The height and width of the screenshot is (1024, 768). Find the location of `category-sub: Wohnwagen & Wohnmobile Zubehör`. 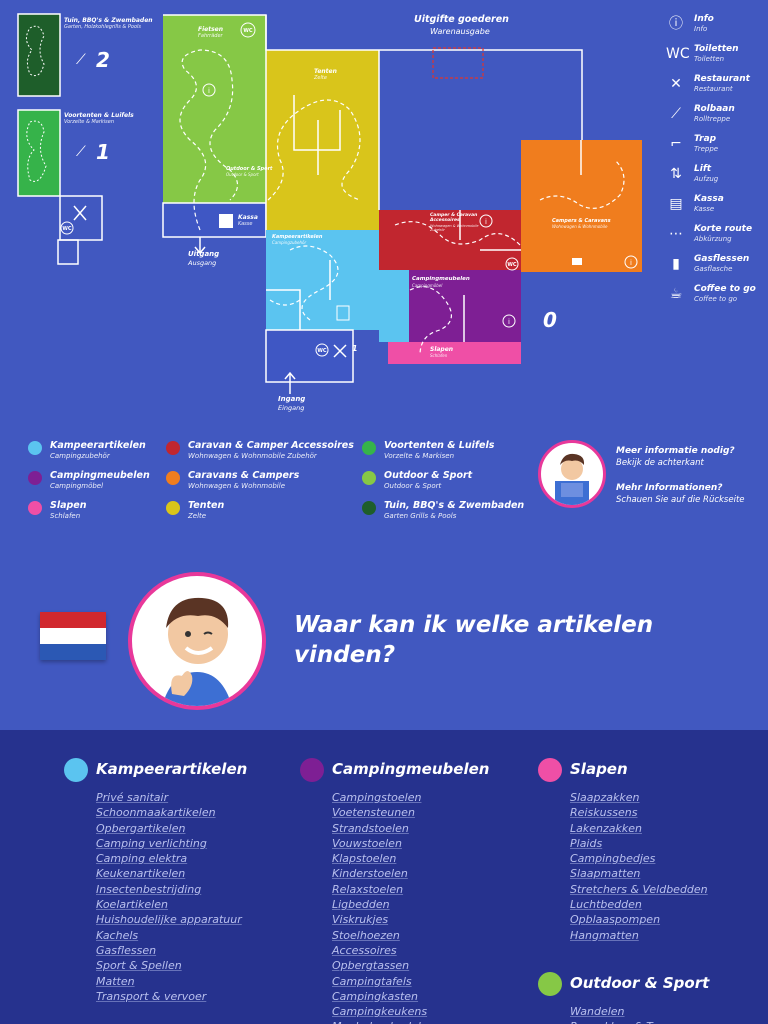

category-sub: Wohnwagen & Wohnmobile Zubehör is located at coordinates (252, 456).